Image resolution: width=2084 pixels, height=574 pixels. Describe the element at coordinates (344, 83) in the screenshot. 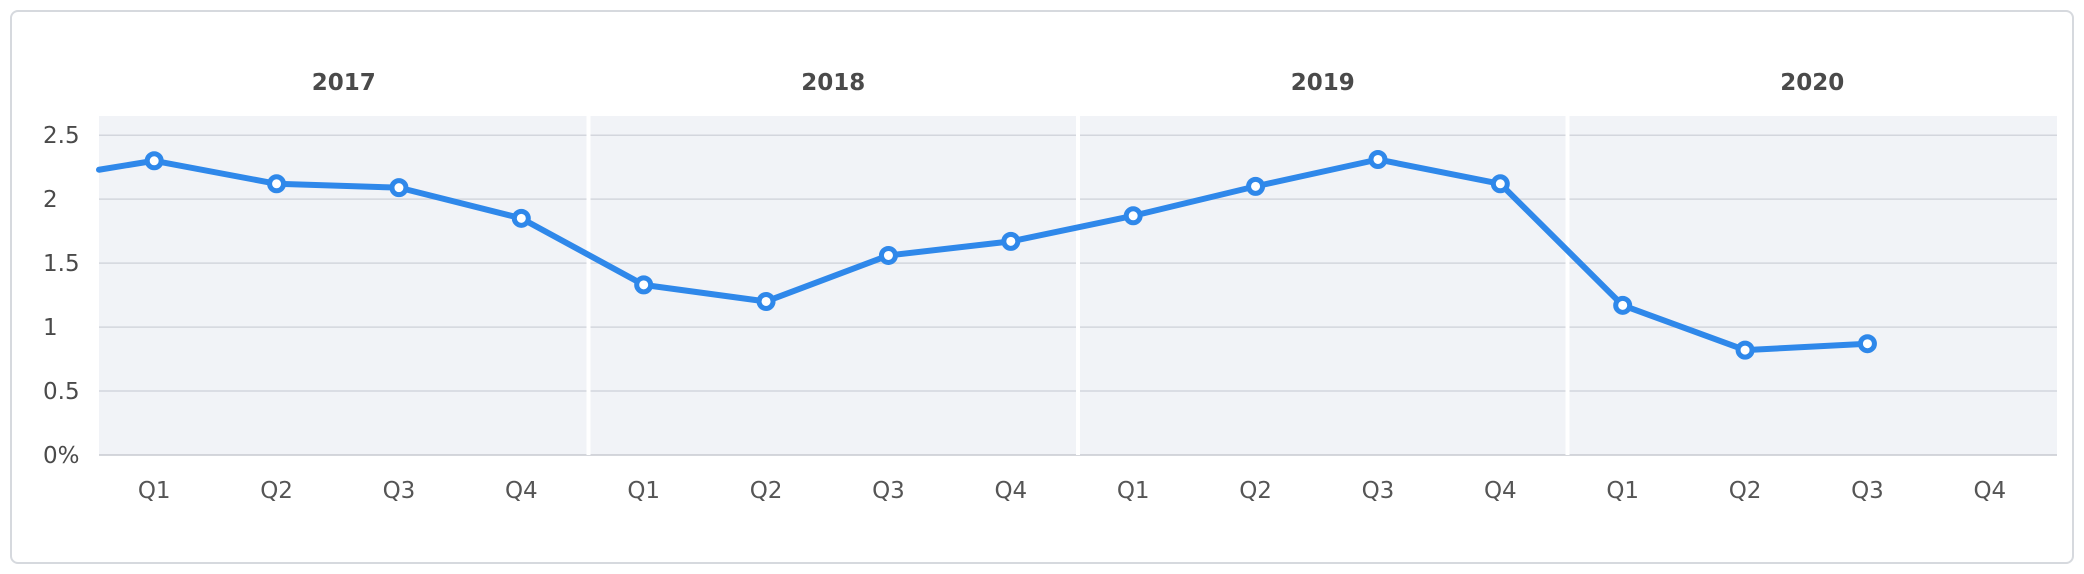

I see `year-label-2017: 2017` at that location.